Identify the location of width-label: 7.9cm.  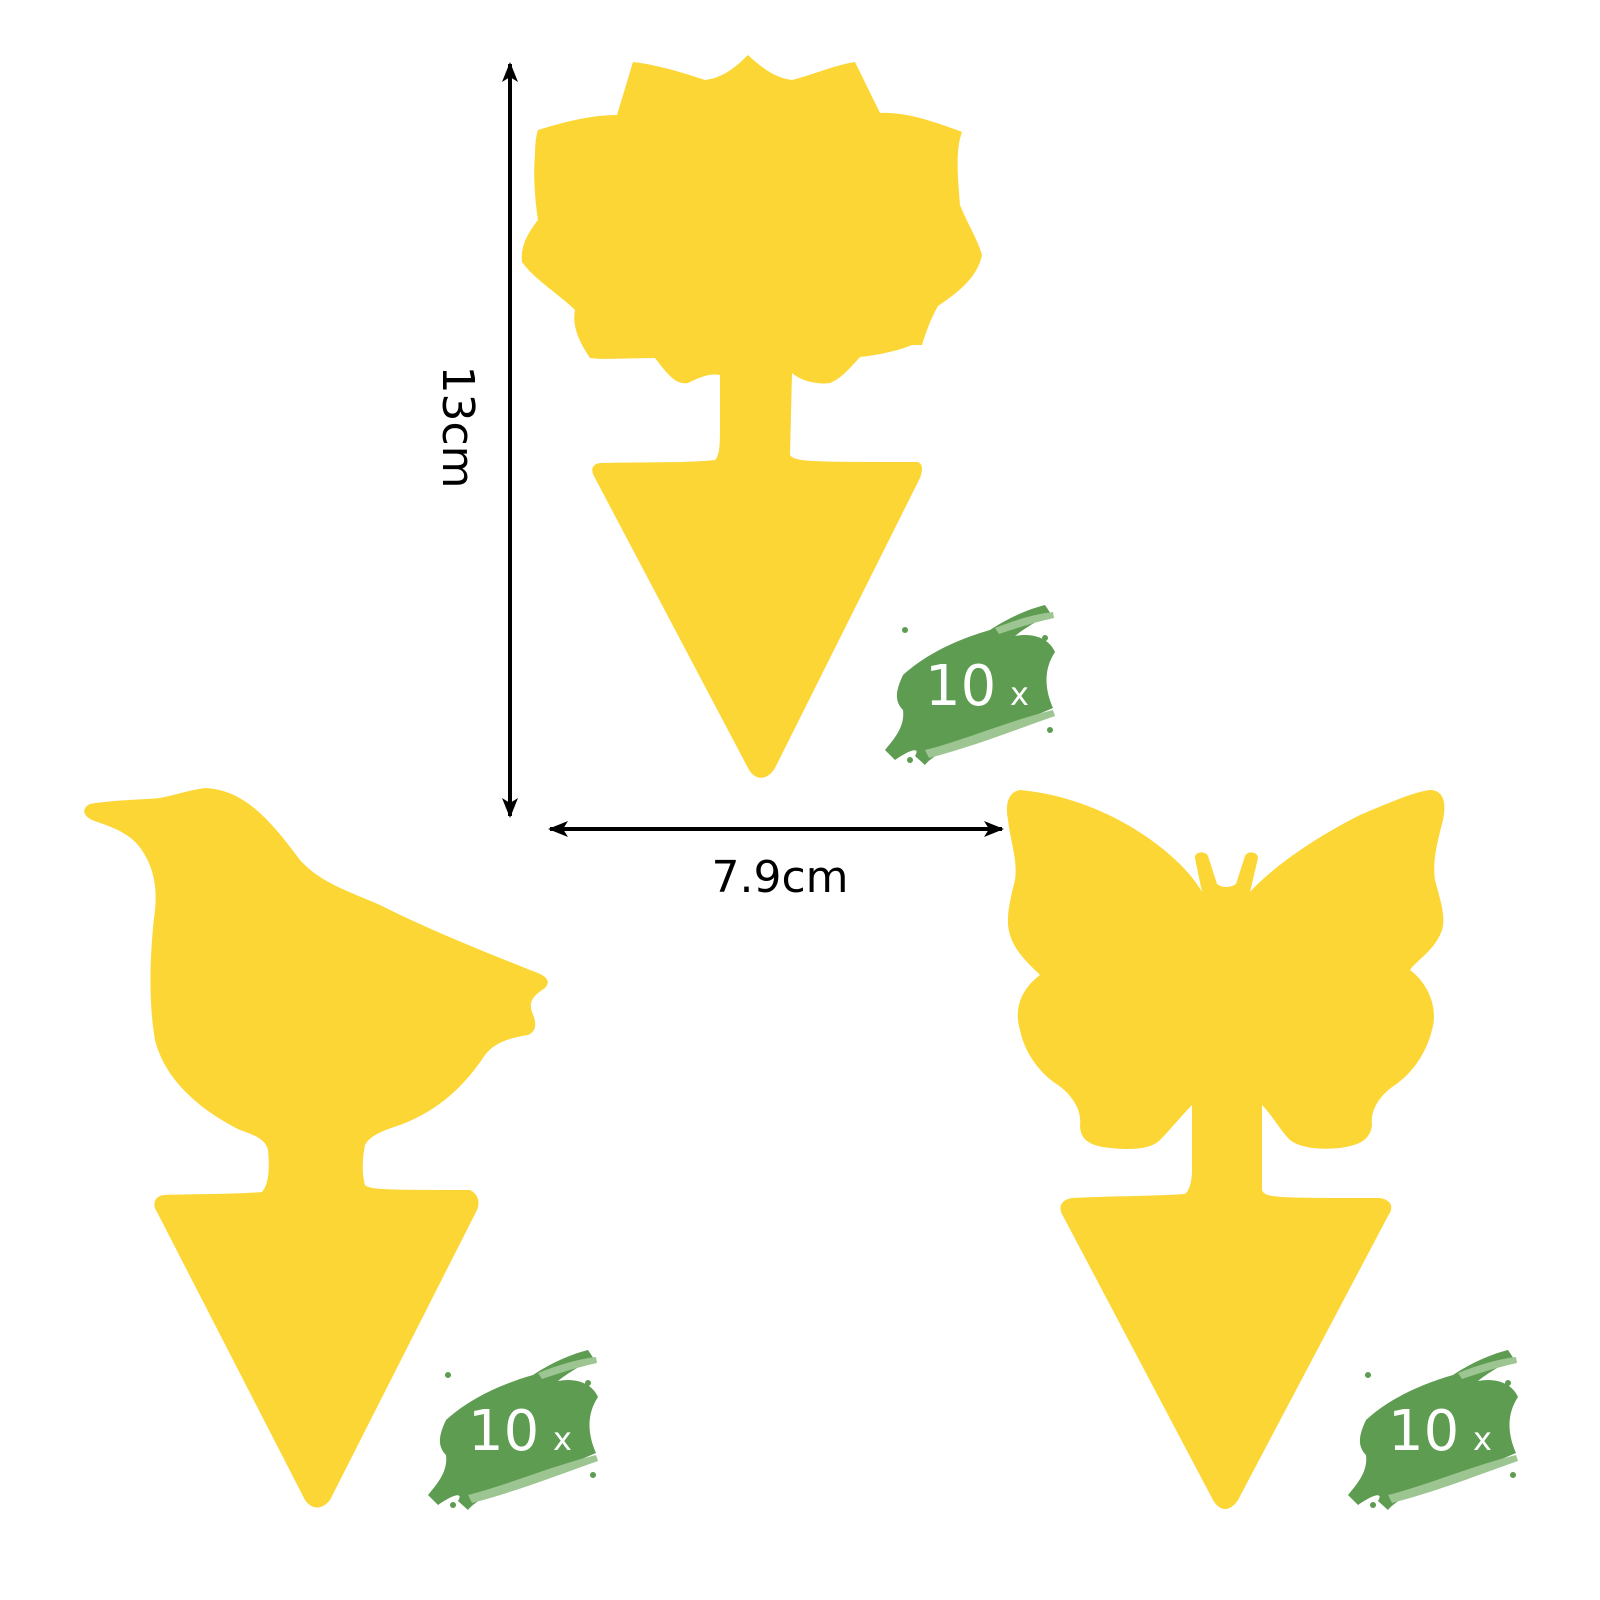
(779, 877).